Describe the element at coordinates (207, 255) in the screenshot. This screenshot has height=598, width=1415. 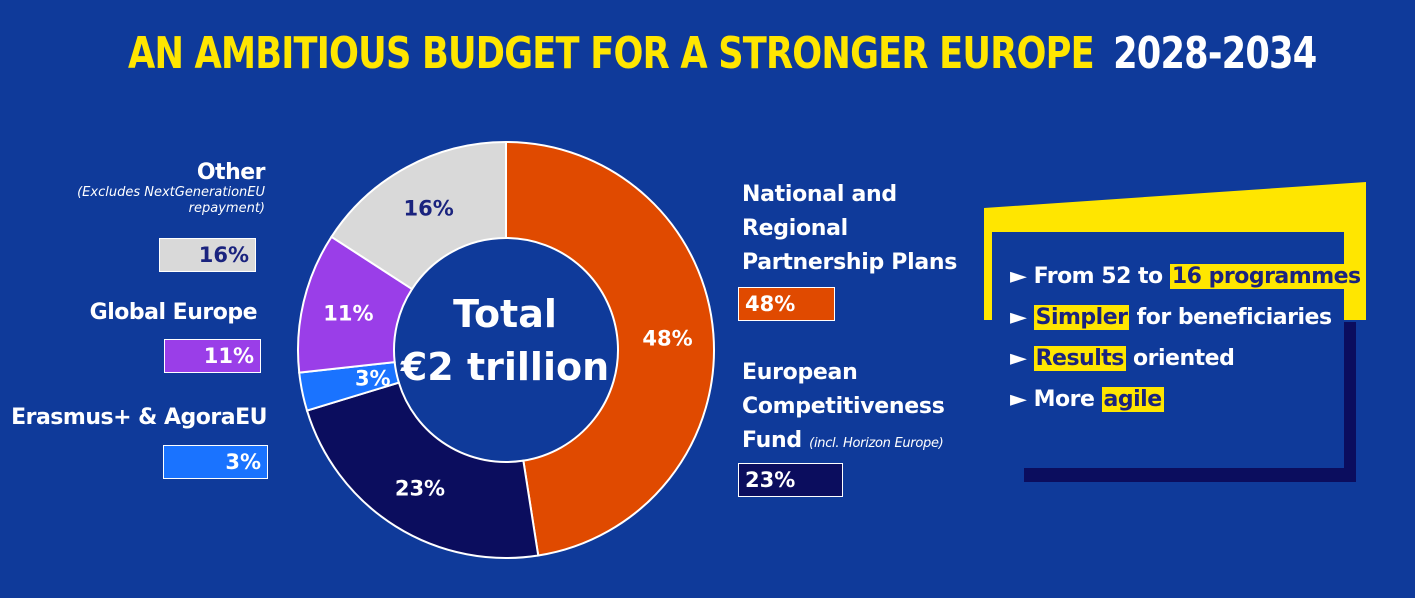
I see `legend-other-value-box: 16%` at that location.